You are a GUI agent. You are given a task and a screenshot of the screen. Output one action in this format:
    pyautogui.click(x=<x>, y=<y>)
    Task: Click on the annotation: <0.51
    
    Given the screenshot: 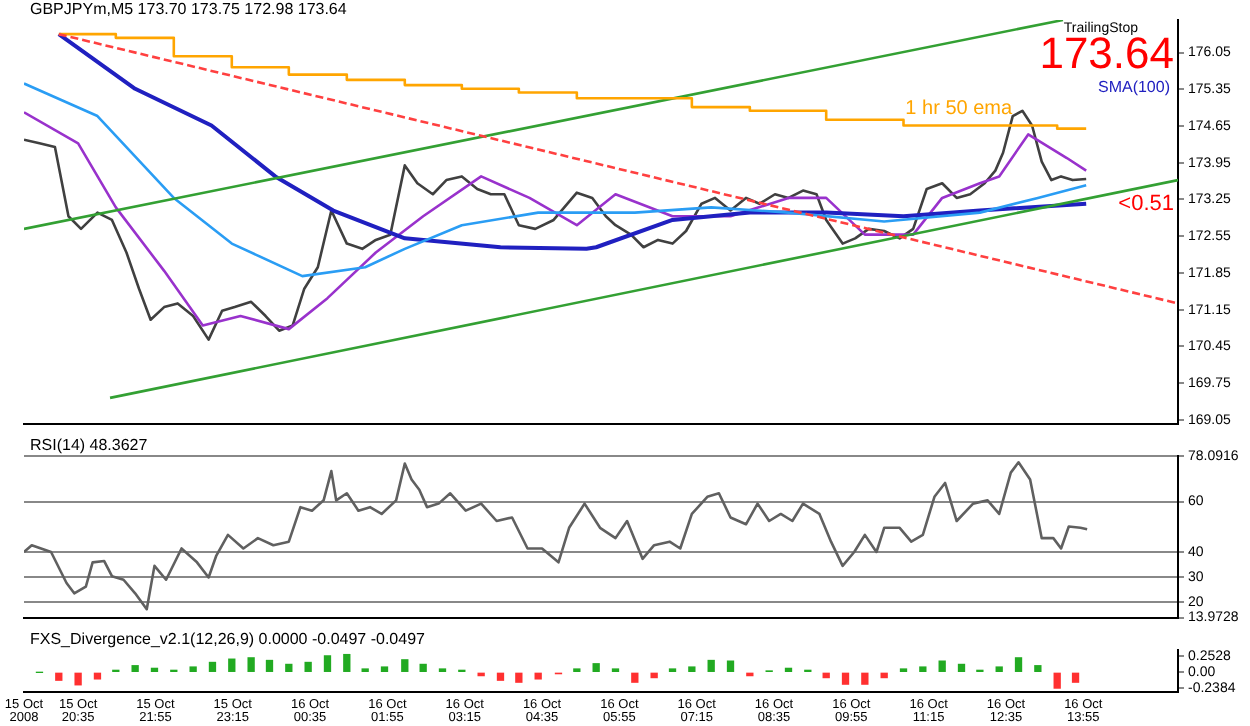 What is the action you would take?
    pyautogui.click(x=1146, y=204)
    